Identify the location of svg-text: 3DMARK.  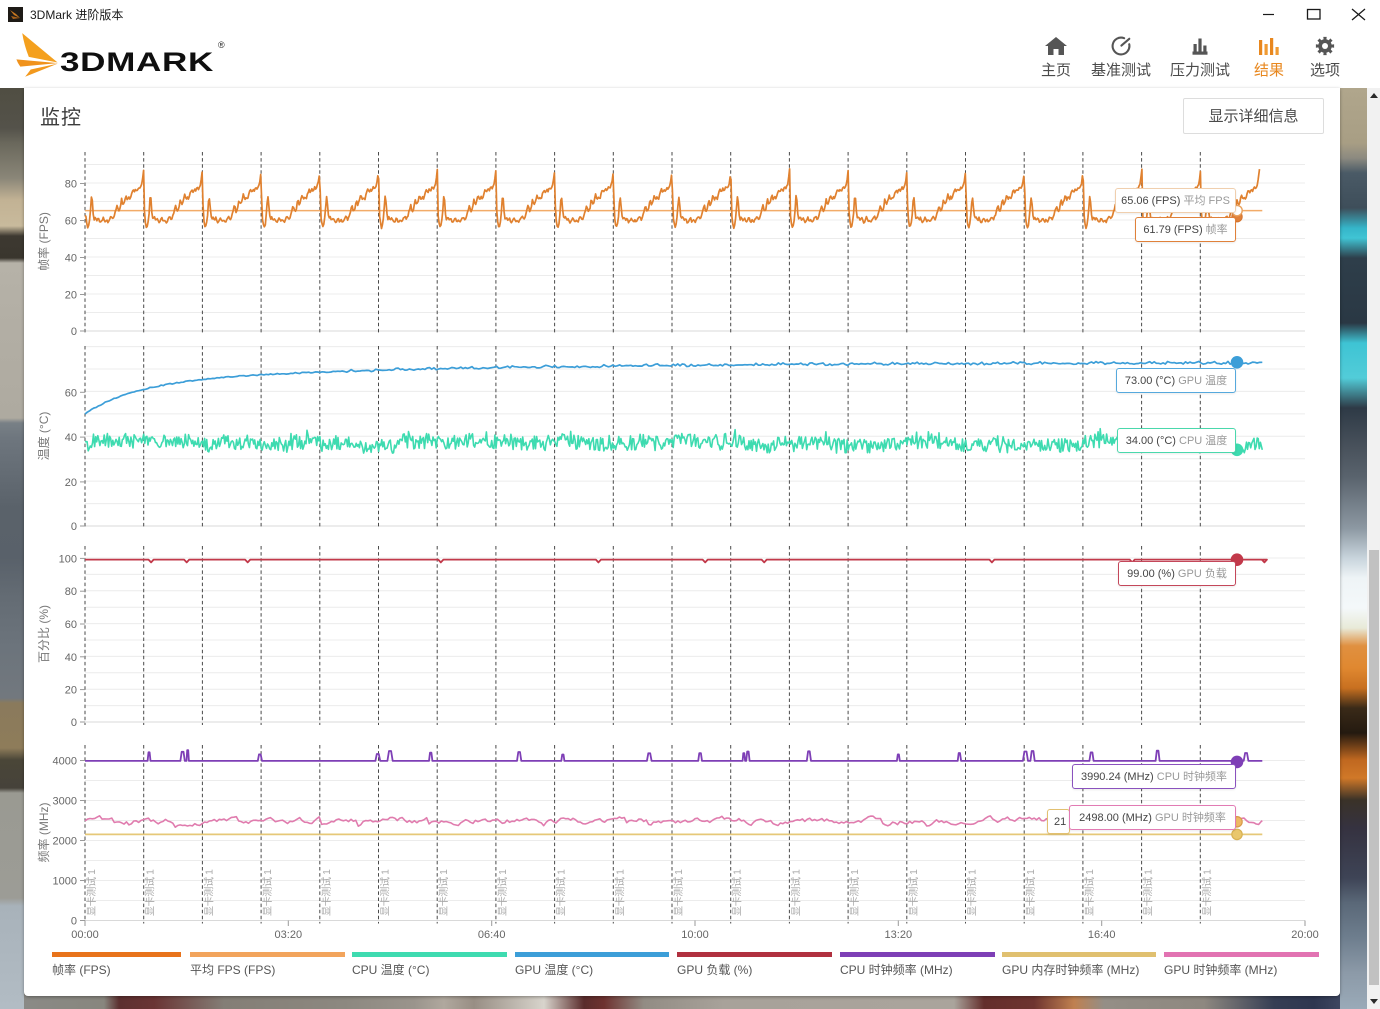
(137, 62).